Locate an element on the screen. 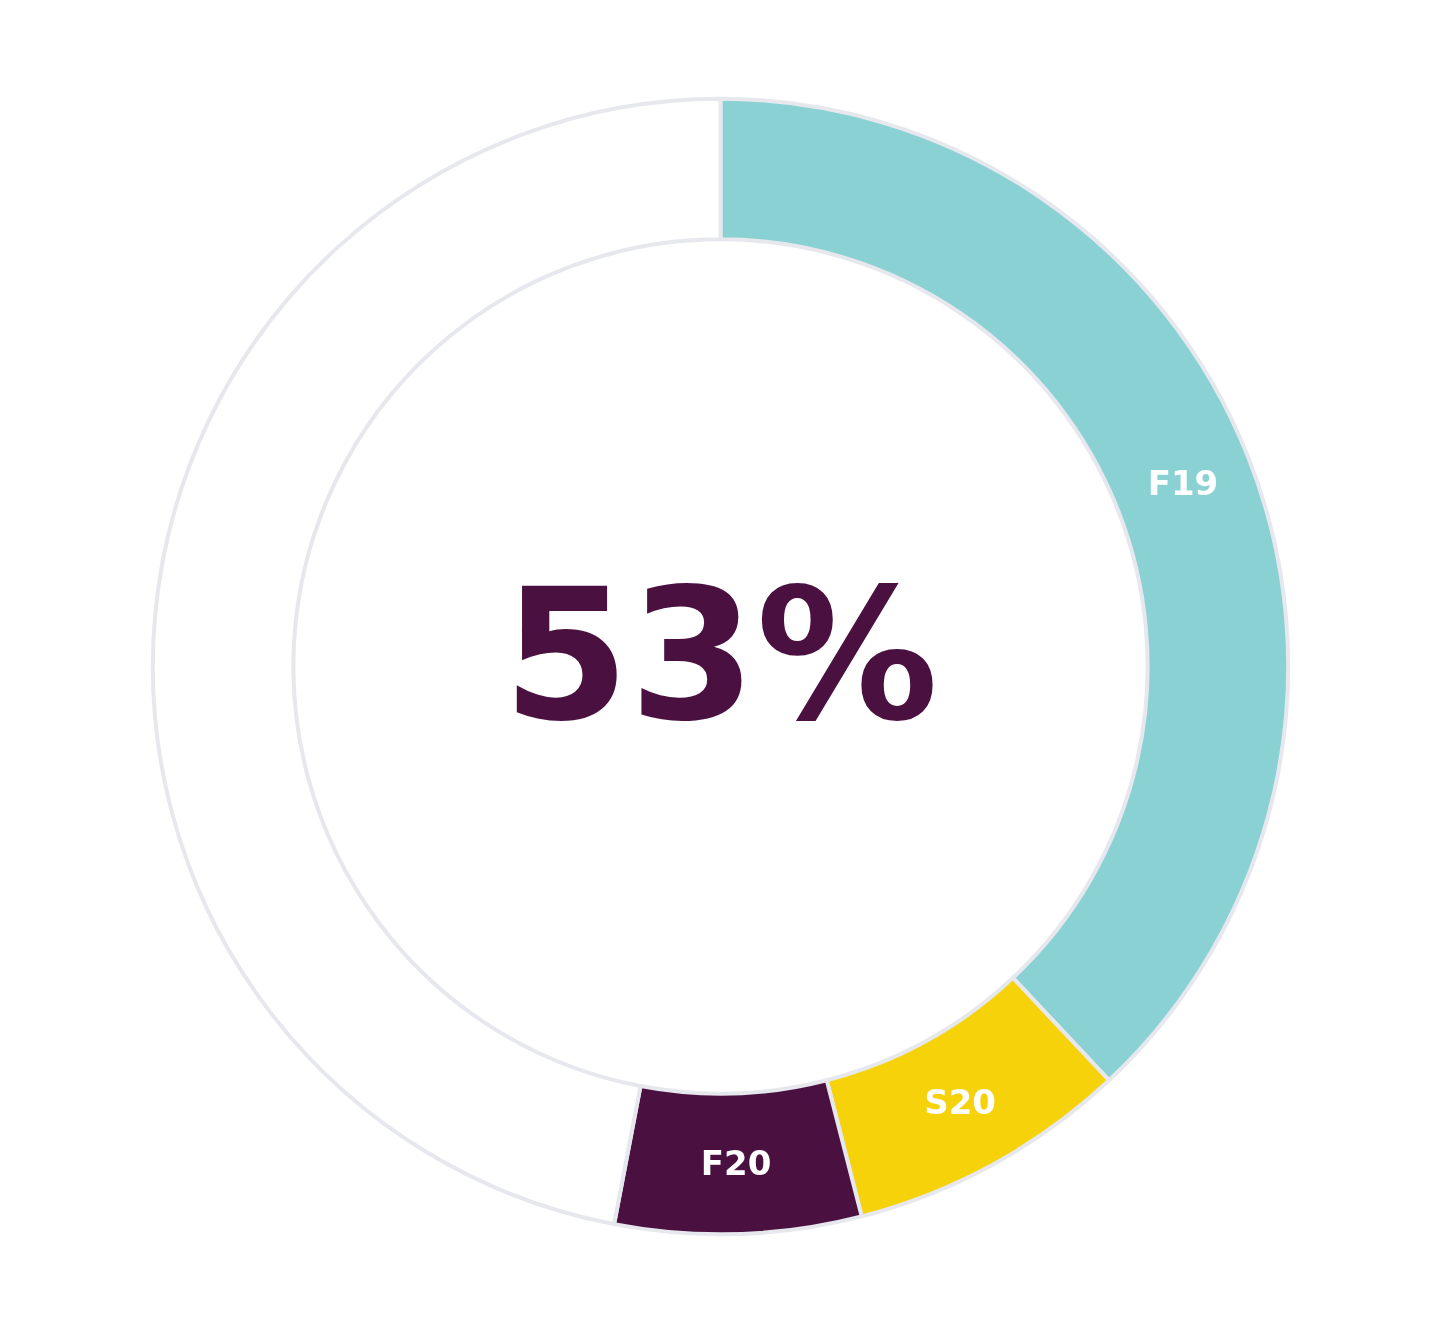 This screenshot has width=1440, height=1332. slice-label: F19 is located at coordinates (1183, 483).